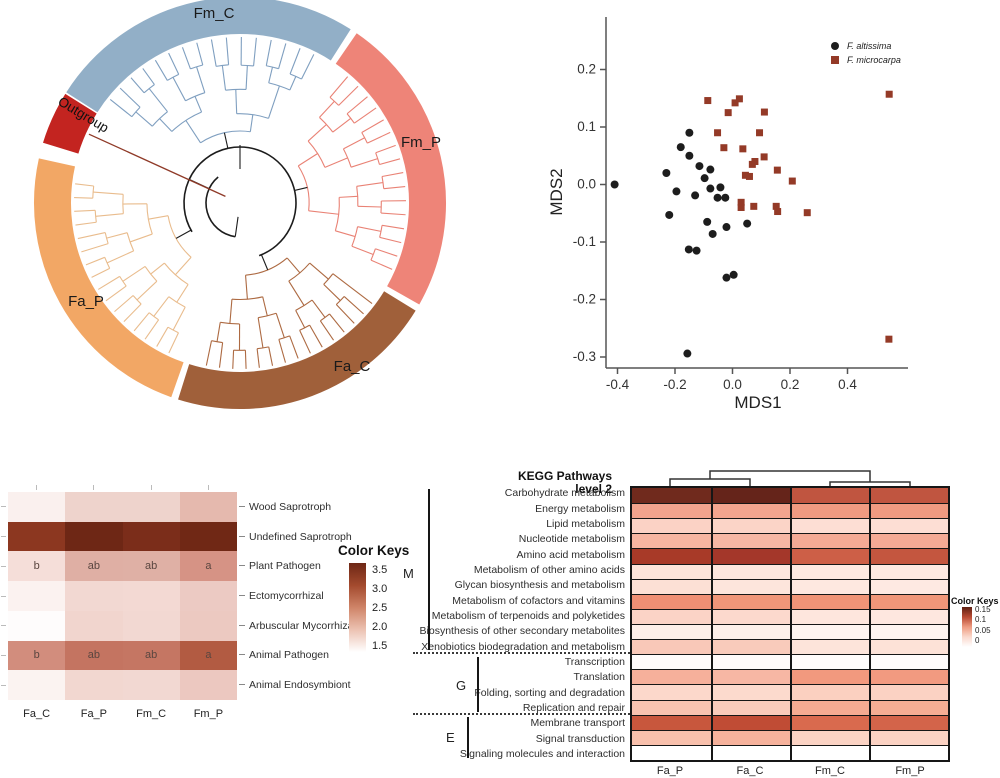 This screenshot has width=1000, height=778. What do you see at coordinates (380, 646) in the screenshot?
I see `colorkey-tick: 1.5` at bounding box center [380, 646].